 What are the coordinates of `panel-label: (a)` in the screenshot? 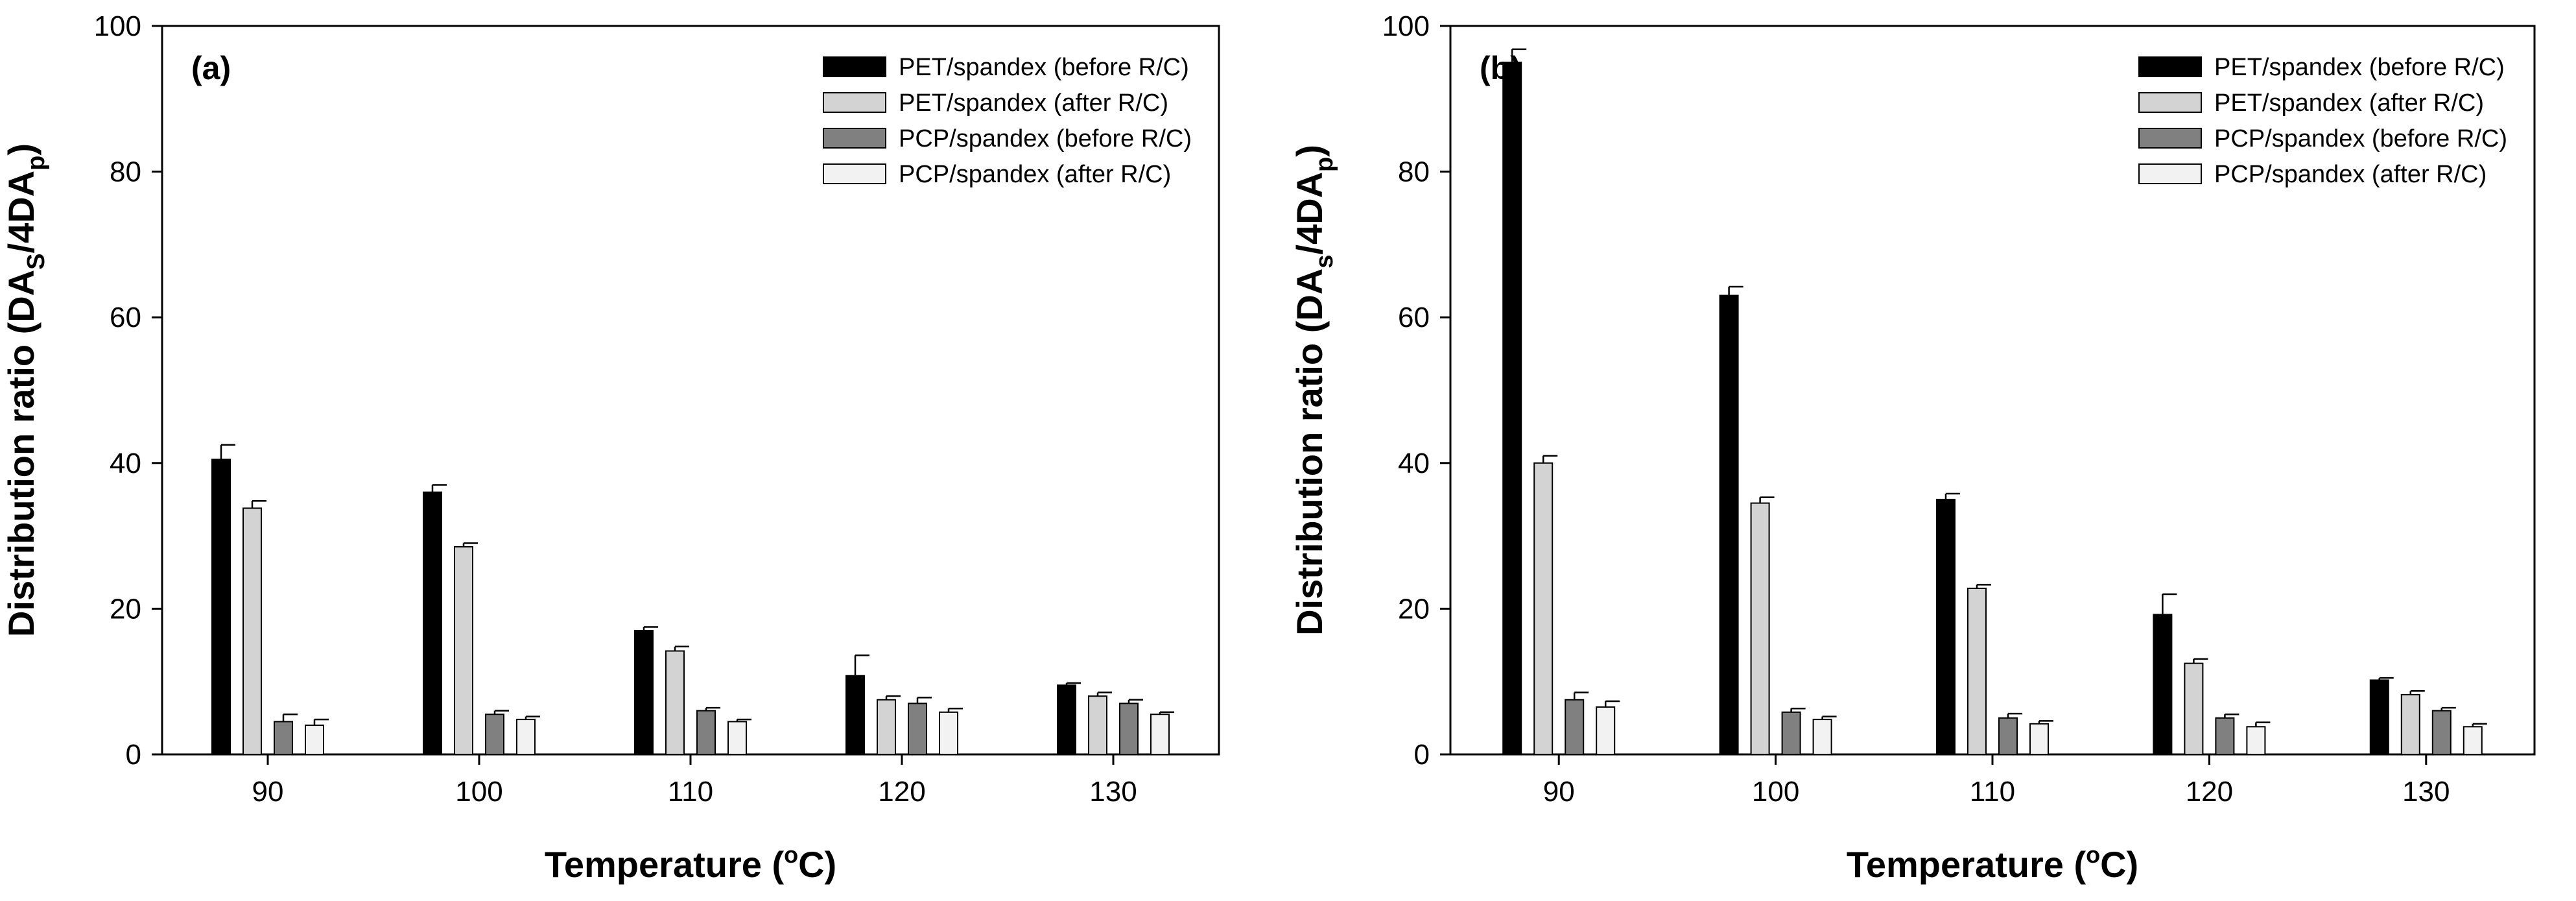 It's located at (211, 68).